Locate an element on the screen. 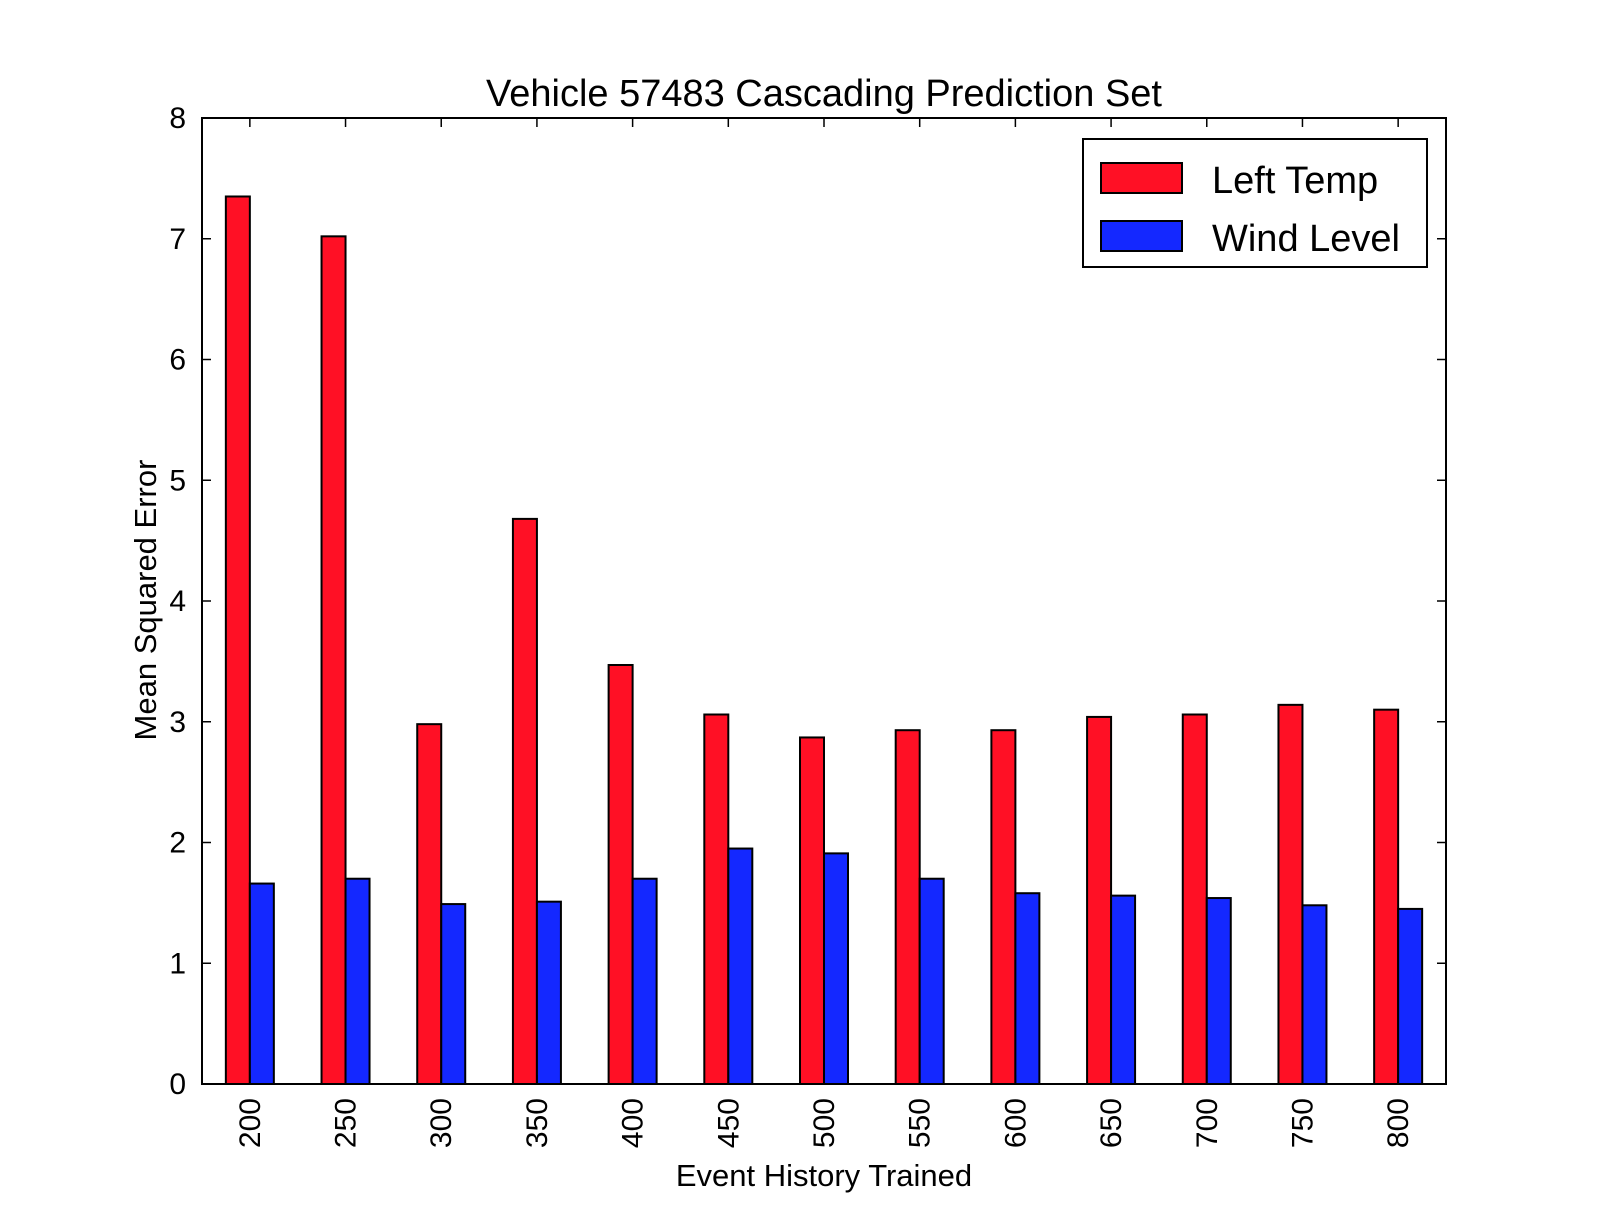 Image resolution: width=1600 pixels, height=1205 pixels. y-tick-labels: 0 1 2 3 4 5 6 7 8 is located at coordinates (177, 601).